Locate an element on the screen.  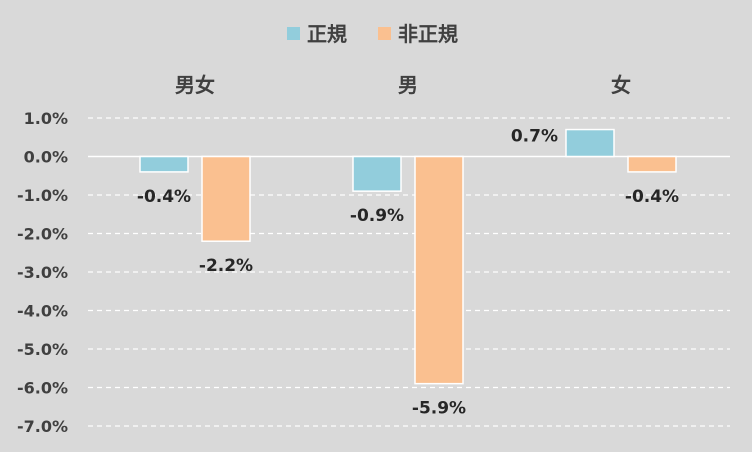
y-tick-label: -2.0% is located at coordinates (42, 234).